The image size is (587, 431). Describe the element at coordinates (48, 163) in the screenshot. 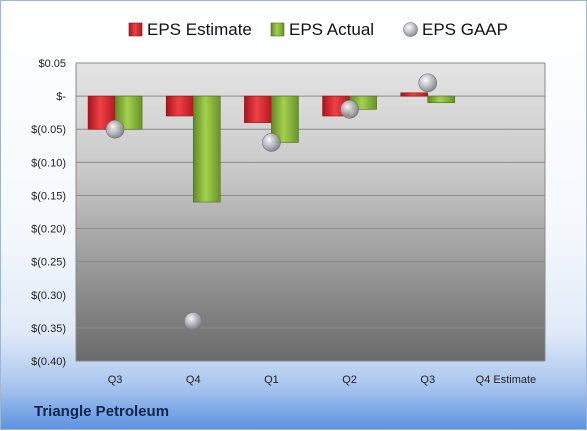

I see `y-tick-label: $(0.10)` at that location.